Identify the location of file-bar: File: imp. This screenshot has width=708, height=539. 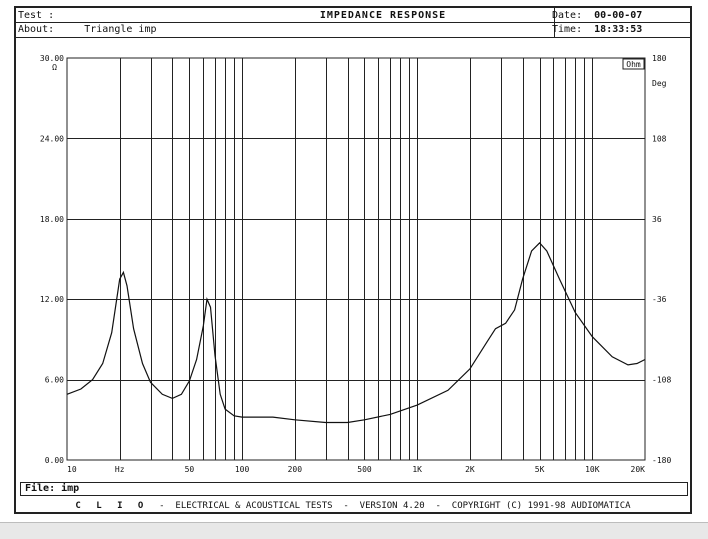
(354, 489).